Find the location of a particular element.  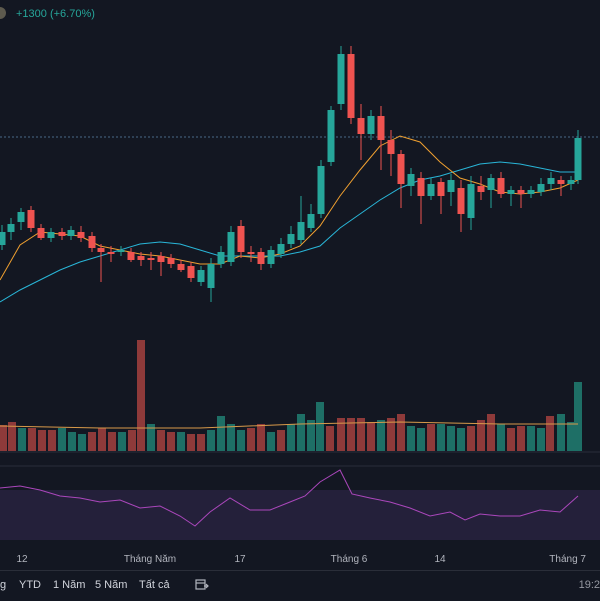

range-all-button: Tất cả is located at coordinates (154, 585).